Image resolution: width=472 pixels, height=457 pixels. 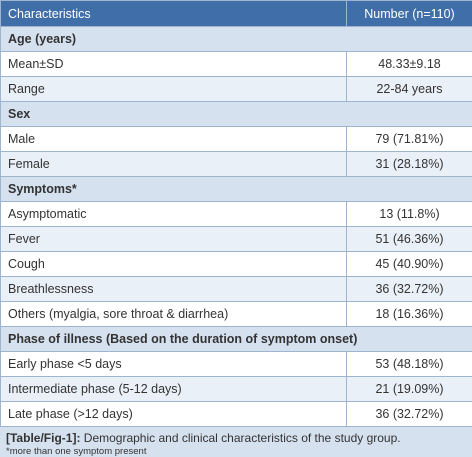 I want to click on section-row: Age (years), so click(x=236, y=39).